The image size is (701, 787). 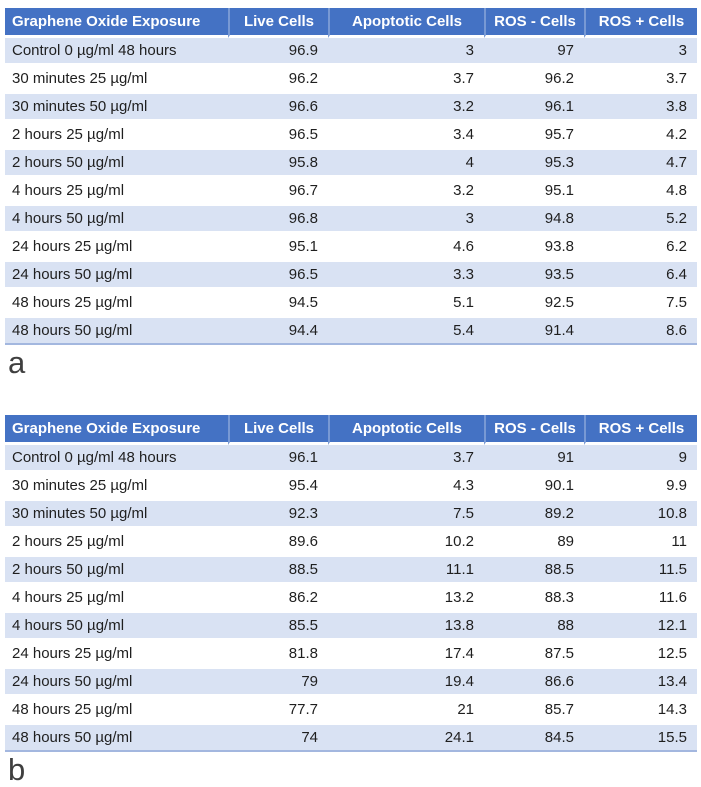 What do you see at coordinates (406, 276) in the screenshot?
I see `value-cell: 3.3` at bounding box center [406, 276].